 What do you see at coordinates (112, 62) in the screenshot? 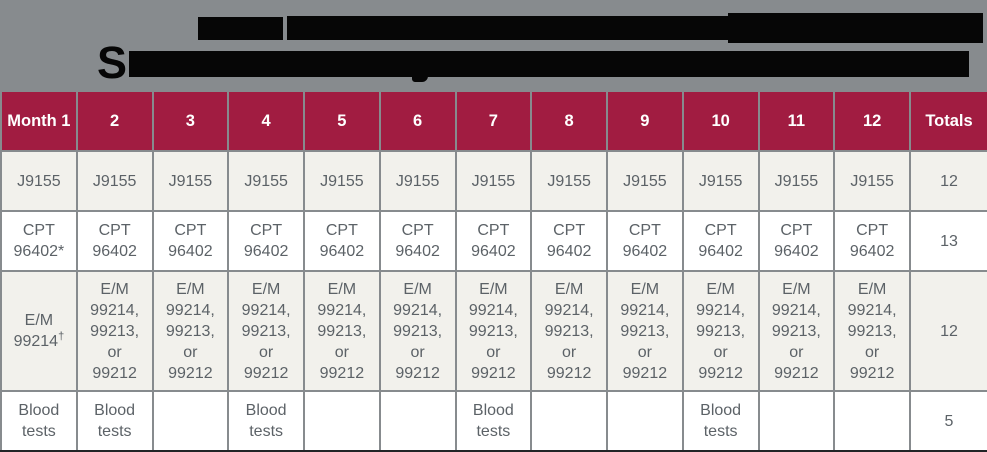
I see `title-visible-letter: S` at bounding box center [112, 62].